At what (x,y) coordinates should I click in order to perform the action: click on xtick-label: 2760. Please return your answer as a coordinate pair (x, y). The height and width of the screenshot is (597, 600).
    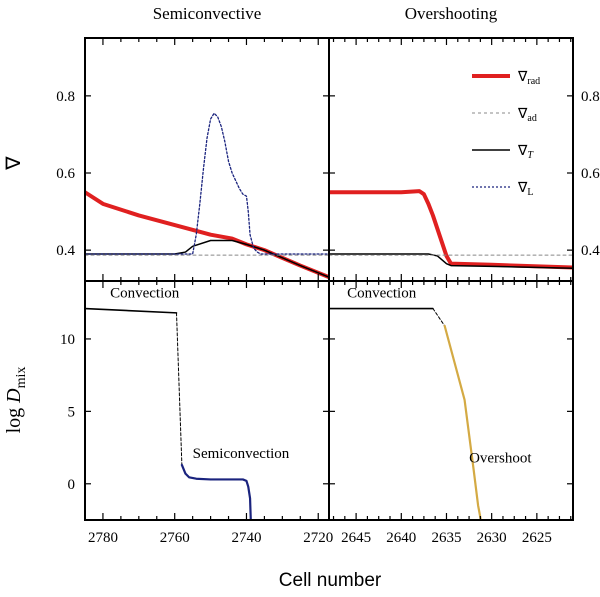
    Looking at the image, I should click on (175, 538).